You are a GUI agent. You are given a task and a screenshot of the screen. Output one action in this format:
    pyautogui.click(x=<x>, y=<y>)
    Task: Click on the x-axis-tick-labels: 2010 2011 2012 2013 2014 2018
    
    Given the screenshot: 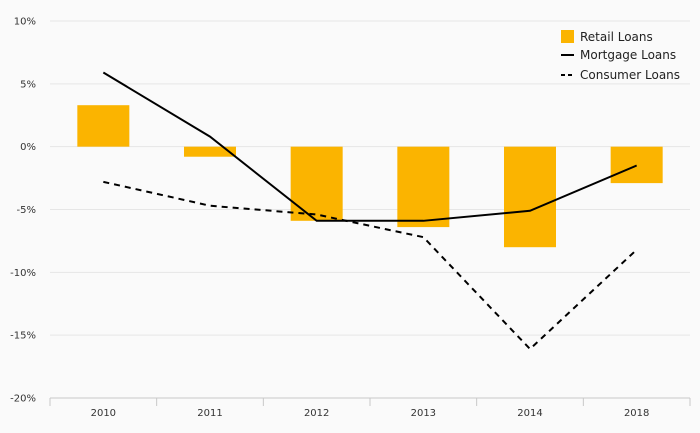 What is the action you would take?
    pyautogui.click(x=370, y=413)
    